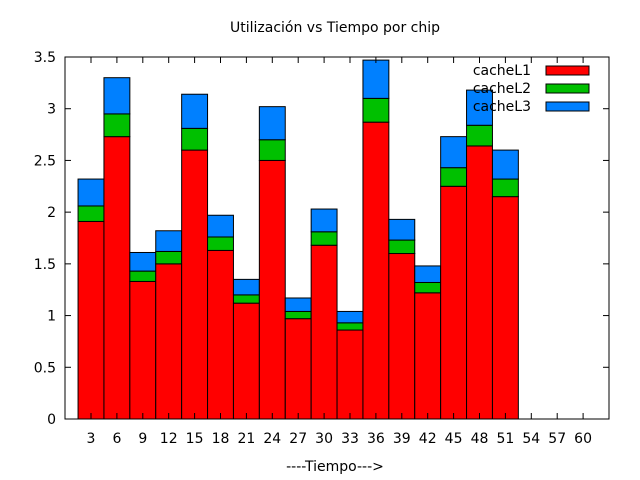 The height and width of the screenshot is (480, 640). I want to click on y-tick-label: 0, so click(51, 420).